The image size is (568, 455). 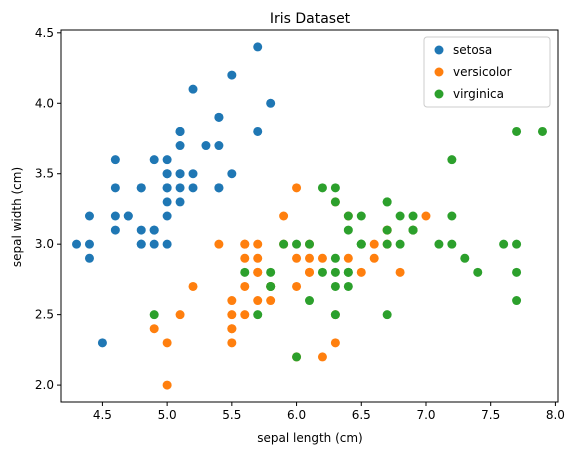 I want to click on x-tick-label: 6.5, so click(x=361, y=415).